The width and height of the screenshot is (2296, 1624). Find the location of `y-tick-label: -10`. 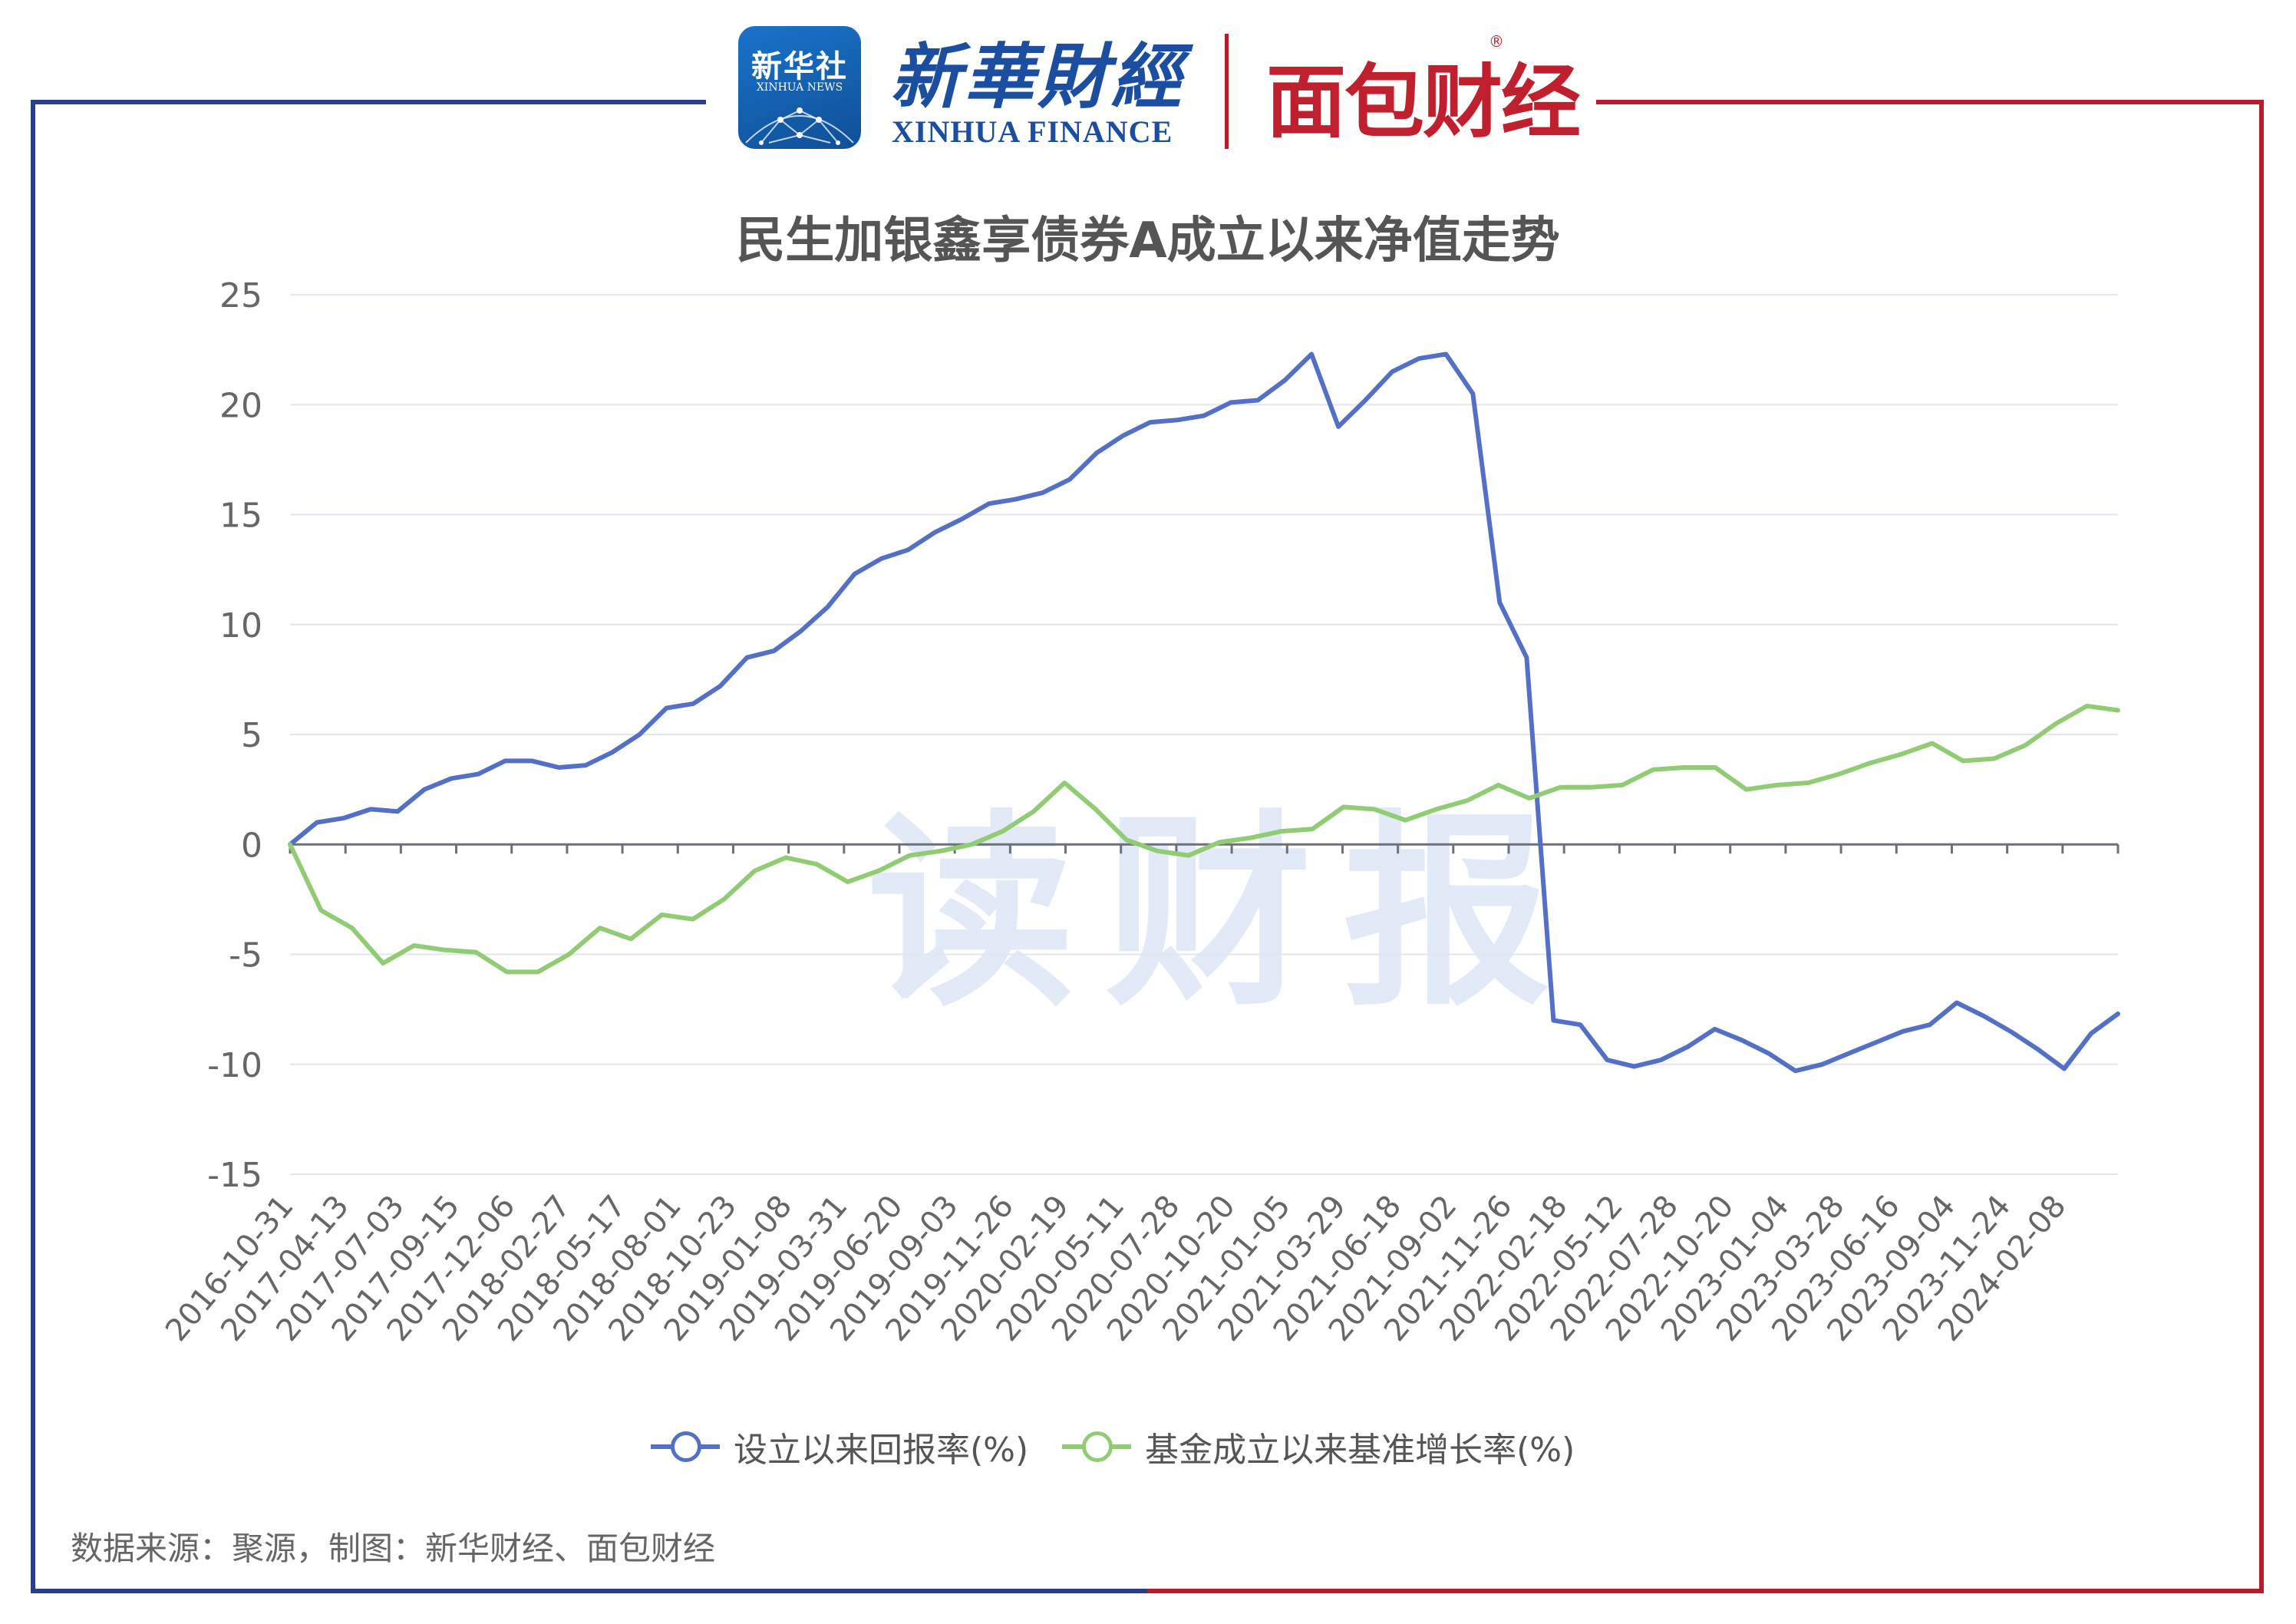

y-tick-label: -10 is located at coordinates (234, 1065).